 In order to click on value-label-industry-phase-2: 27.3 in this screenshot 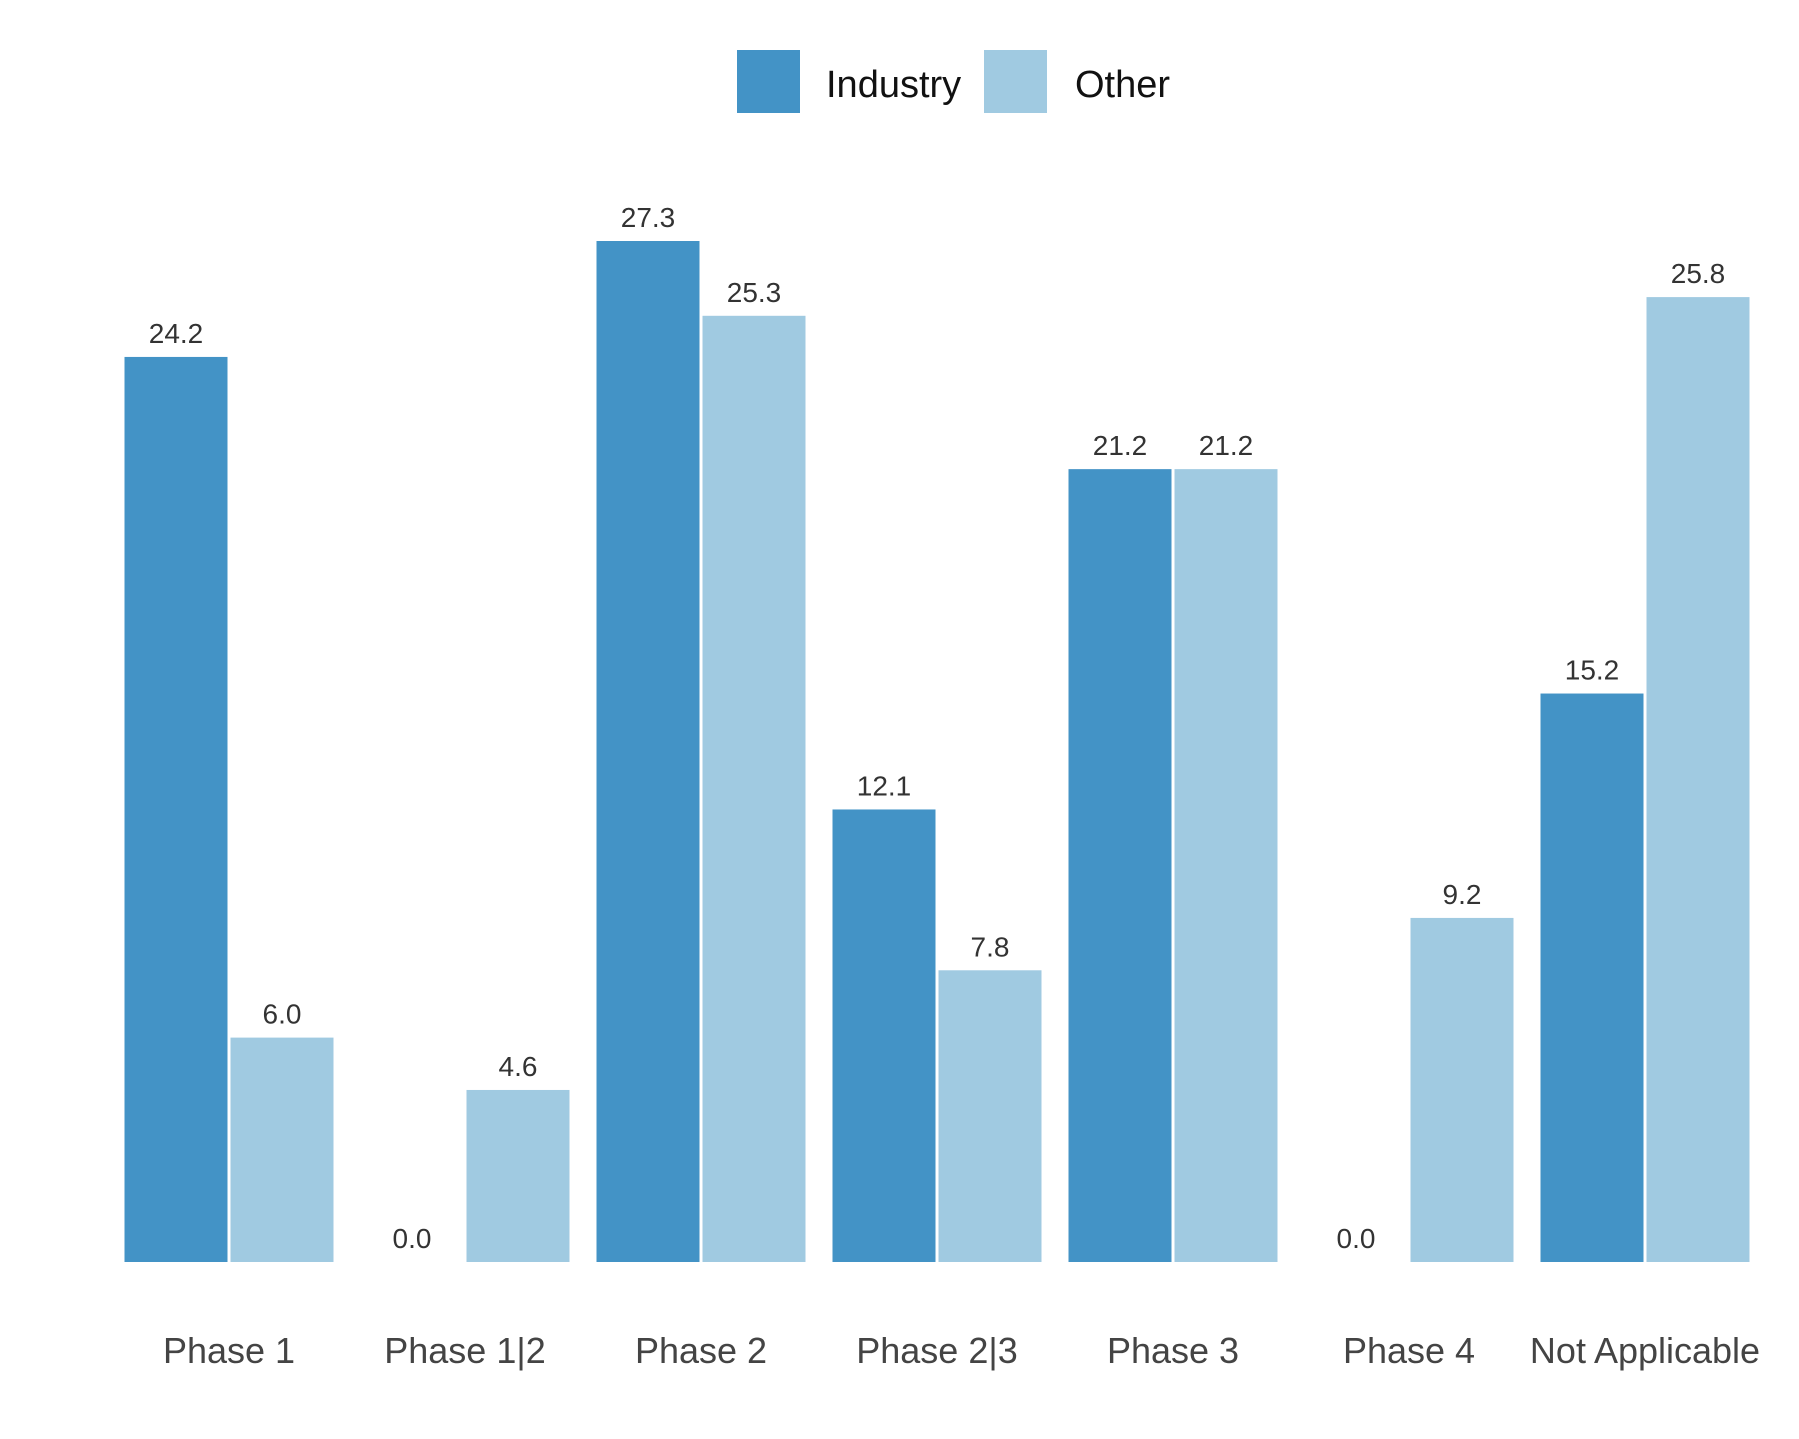, I will do `click(648, 217)`.